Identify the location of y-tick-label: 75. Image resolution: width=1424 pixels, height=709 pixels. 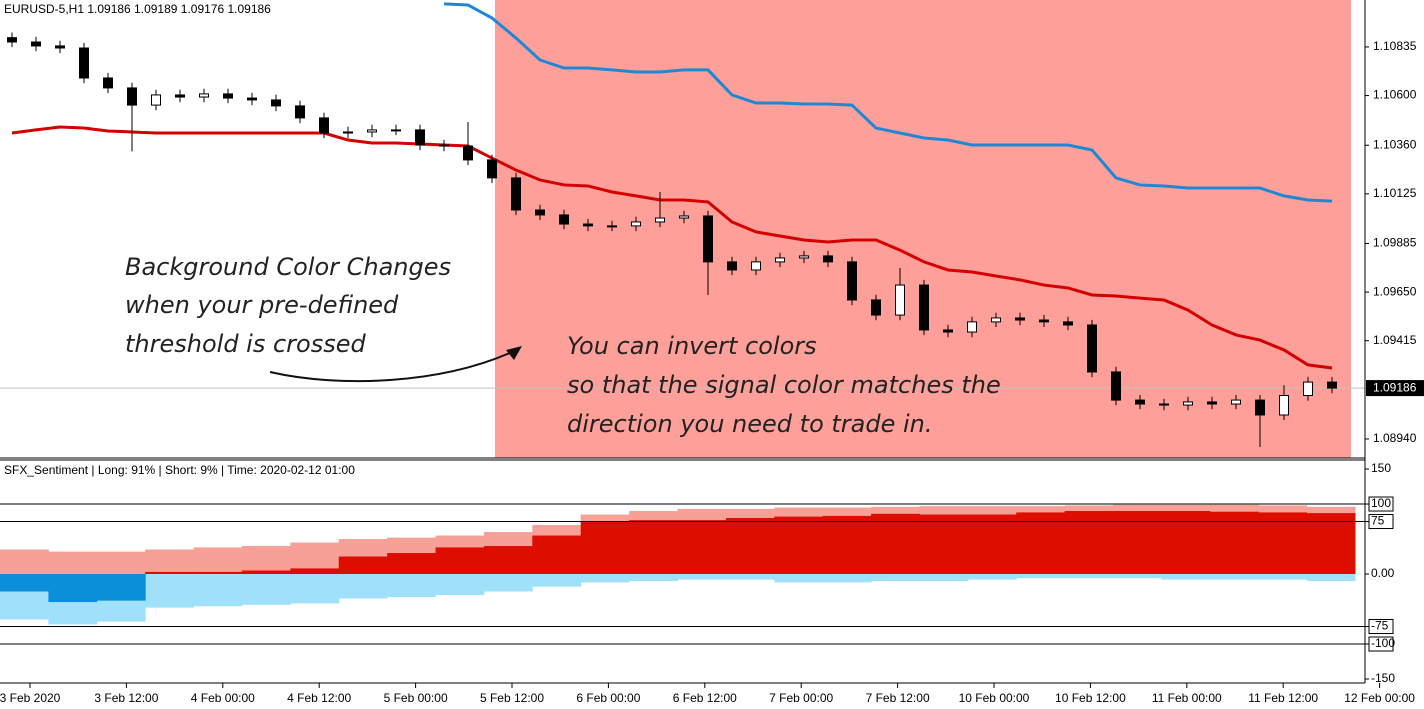
(1378, 521).